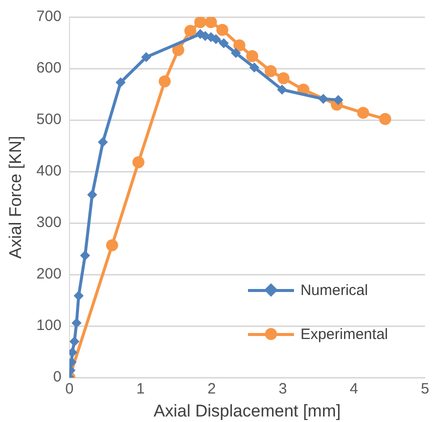  Describe the element at coordinates (354, 389) in the screenshot. I see `x-tick-label: 4` at that location.